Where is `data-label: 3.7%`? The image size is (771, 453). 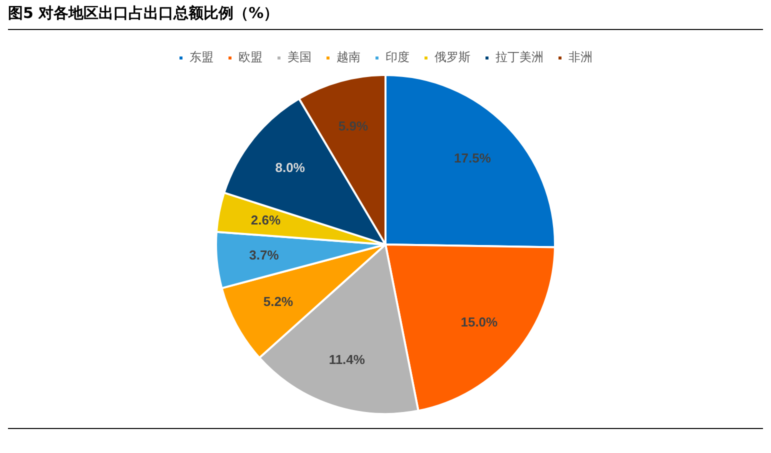
data-label: 3.7% is located at coordinates (264, 254).